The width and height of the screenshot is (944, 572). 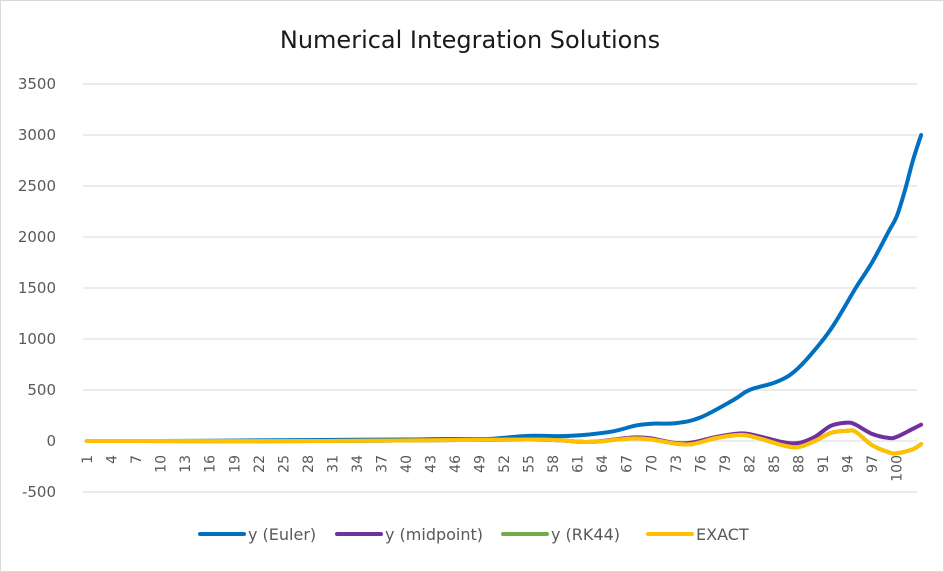 I want to click on x-tick-label: 100, so click(x=898, y=468).